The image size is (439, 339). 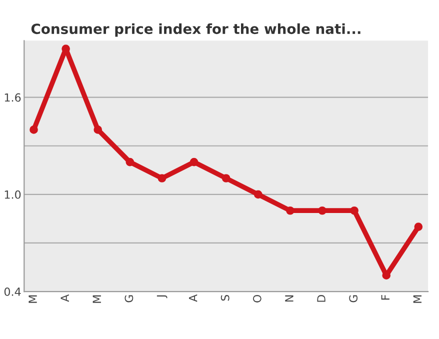 What do you see at coordinates (257, 298) in the screenshot?
I see `x-tick-label: O` at bounding box center [257, 298].